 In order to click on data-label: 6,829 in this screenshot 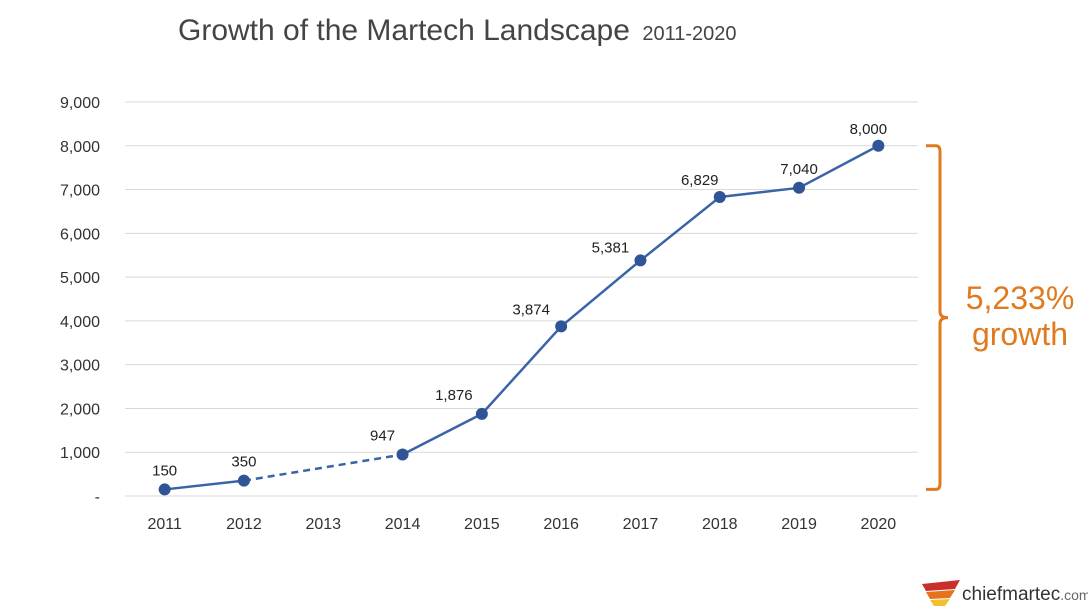, I will do `click(700, 180)`.